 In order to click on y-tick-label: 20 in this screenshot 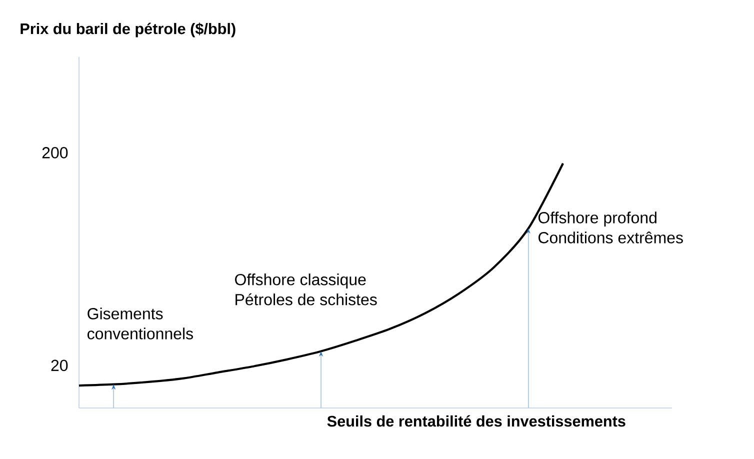, I will do `click(59, 366)`.